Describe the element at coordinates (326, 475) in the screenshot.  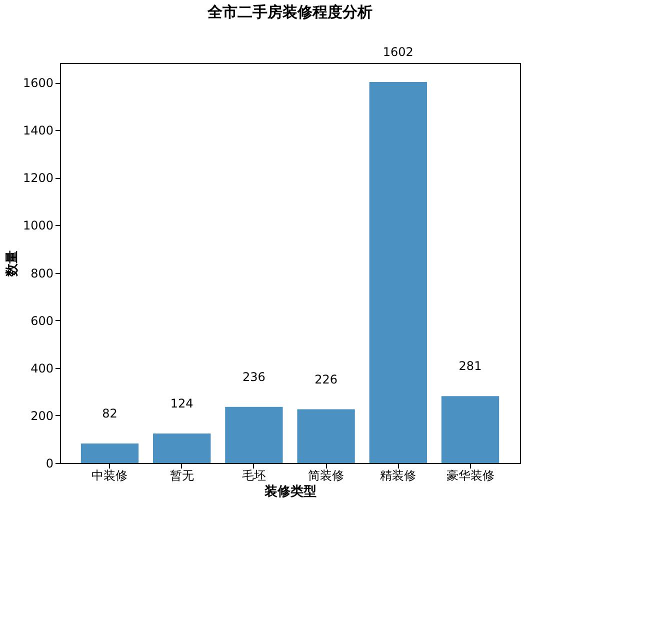
I see `x-tick-label: 简装修` at that location.